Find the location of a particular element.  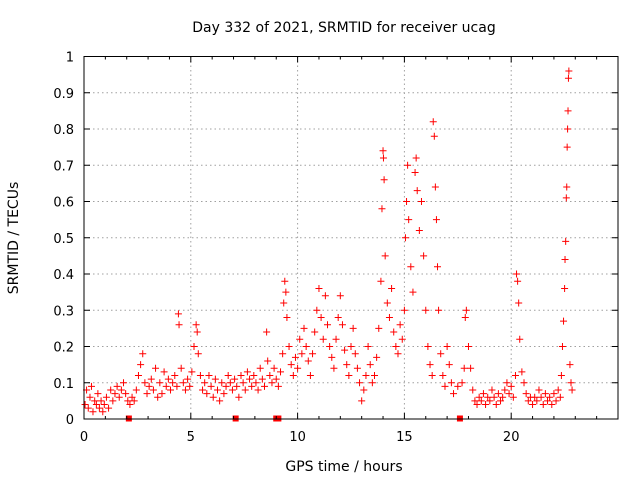

y-axis-label: SRMTID / TECUs is located at coordinates (14, 238).